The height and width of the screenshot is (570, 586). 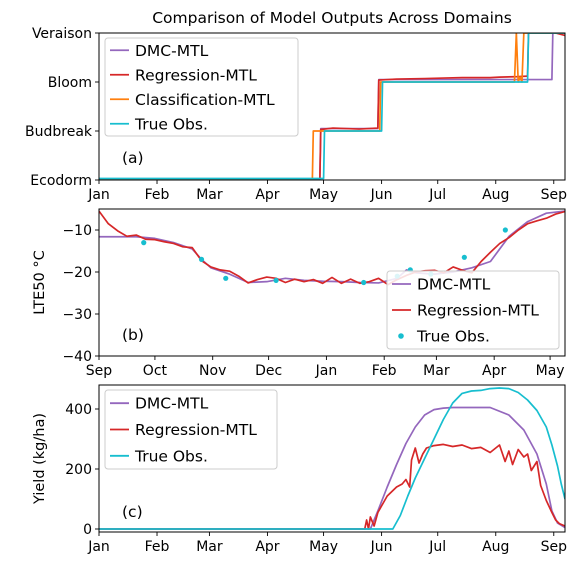 What do you see at coordinates (40, 459) in the screenshot?
I see `y-axis-label: Yield (kg/ha)` at bounding box center [40, 459].